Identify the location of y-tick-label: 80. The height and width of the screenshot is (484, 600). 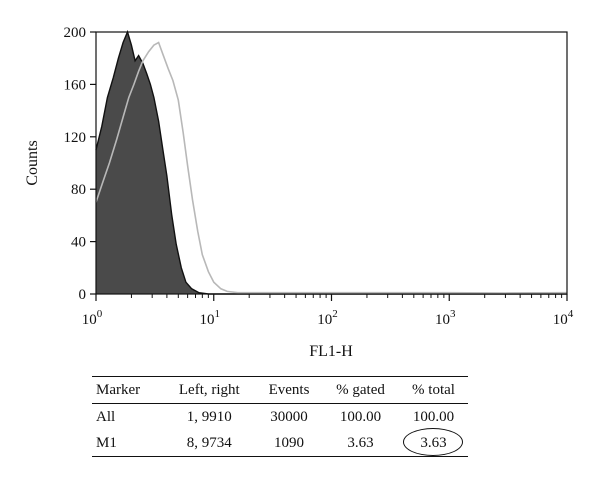
(78, 190).